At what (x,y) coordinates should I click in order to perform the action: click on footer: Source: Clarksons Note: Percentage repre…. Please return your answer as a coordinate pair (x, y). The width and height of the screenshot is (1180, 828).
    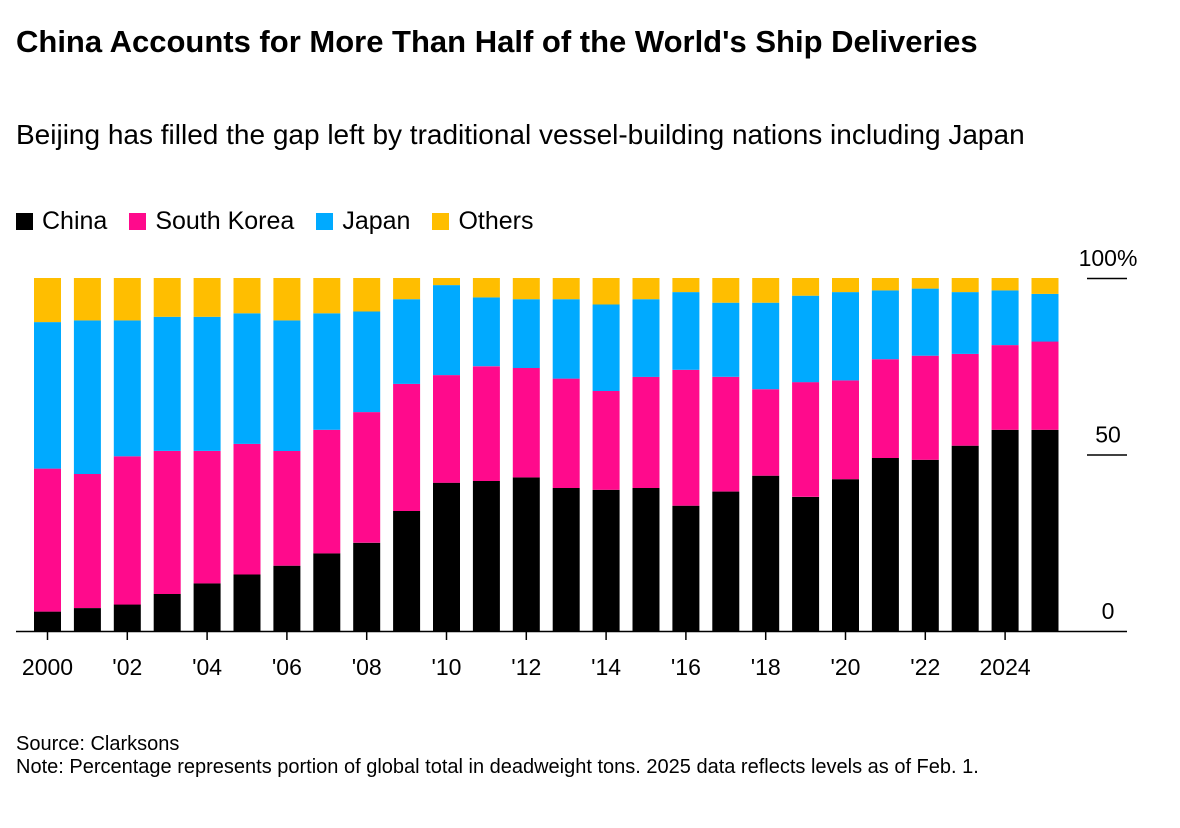
    Looking at the image, I should click on (586, 756).